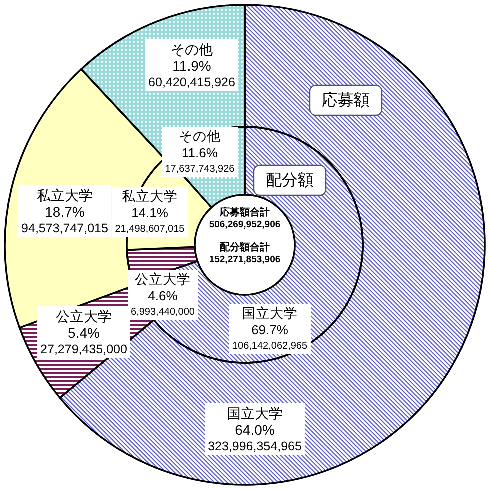  Describe the element at coordinates (65, 220) in the screenshot. I see `data-label: 18.7% 94,573,747,015` at that location.